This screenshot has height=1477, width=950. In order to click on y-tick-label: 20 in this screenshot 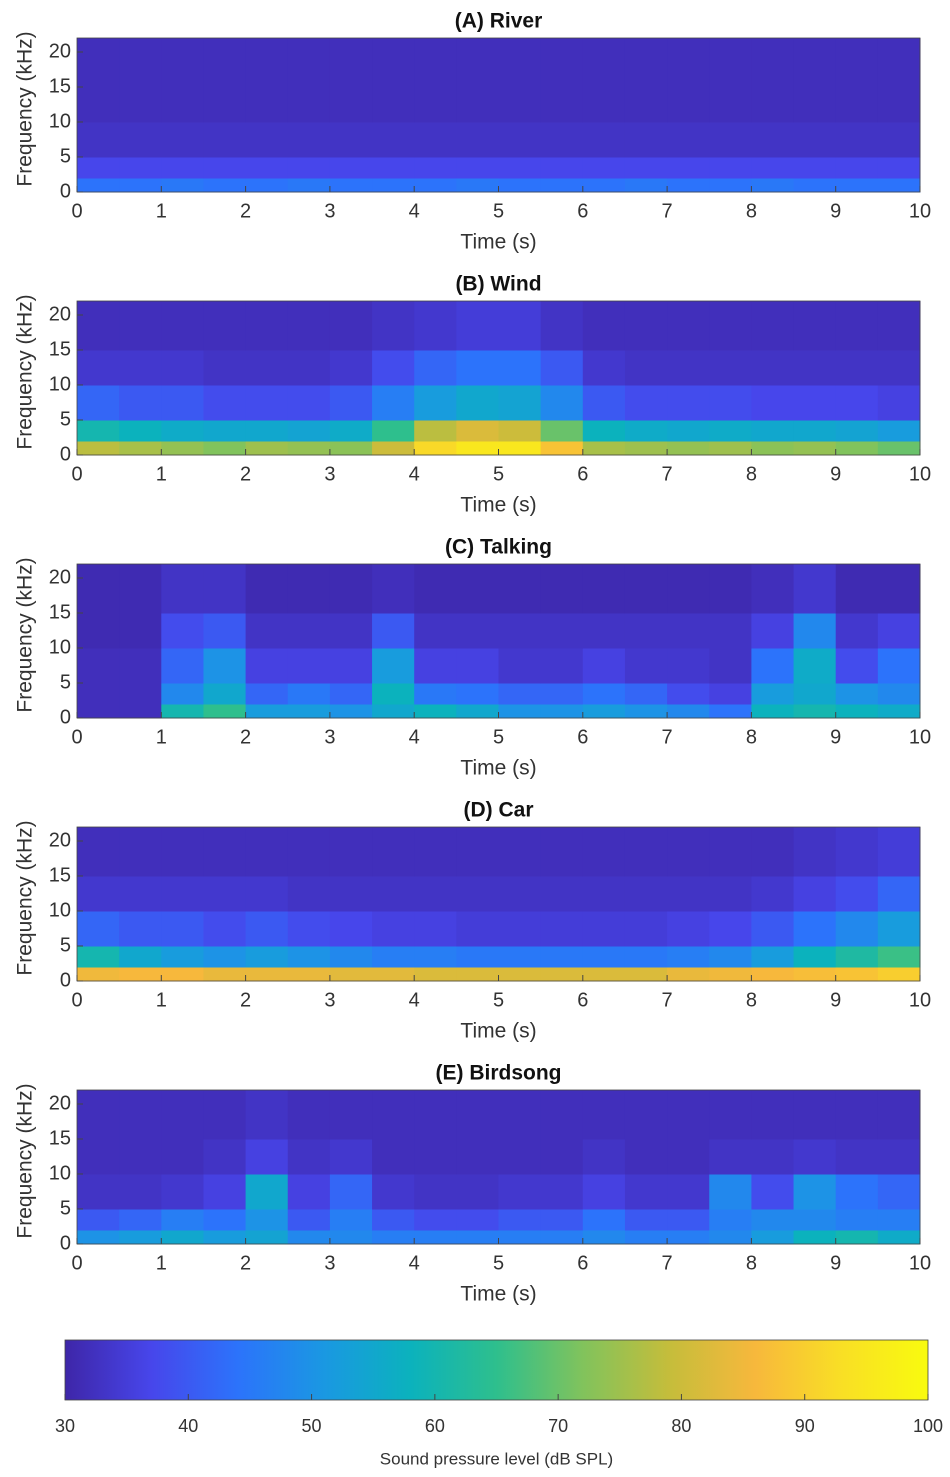, I will do `click(60, 840)`.